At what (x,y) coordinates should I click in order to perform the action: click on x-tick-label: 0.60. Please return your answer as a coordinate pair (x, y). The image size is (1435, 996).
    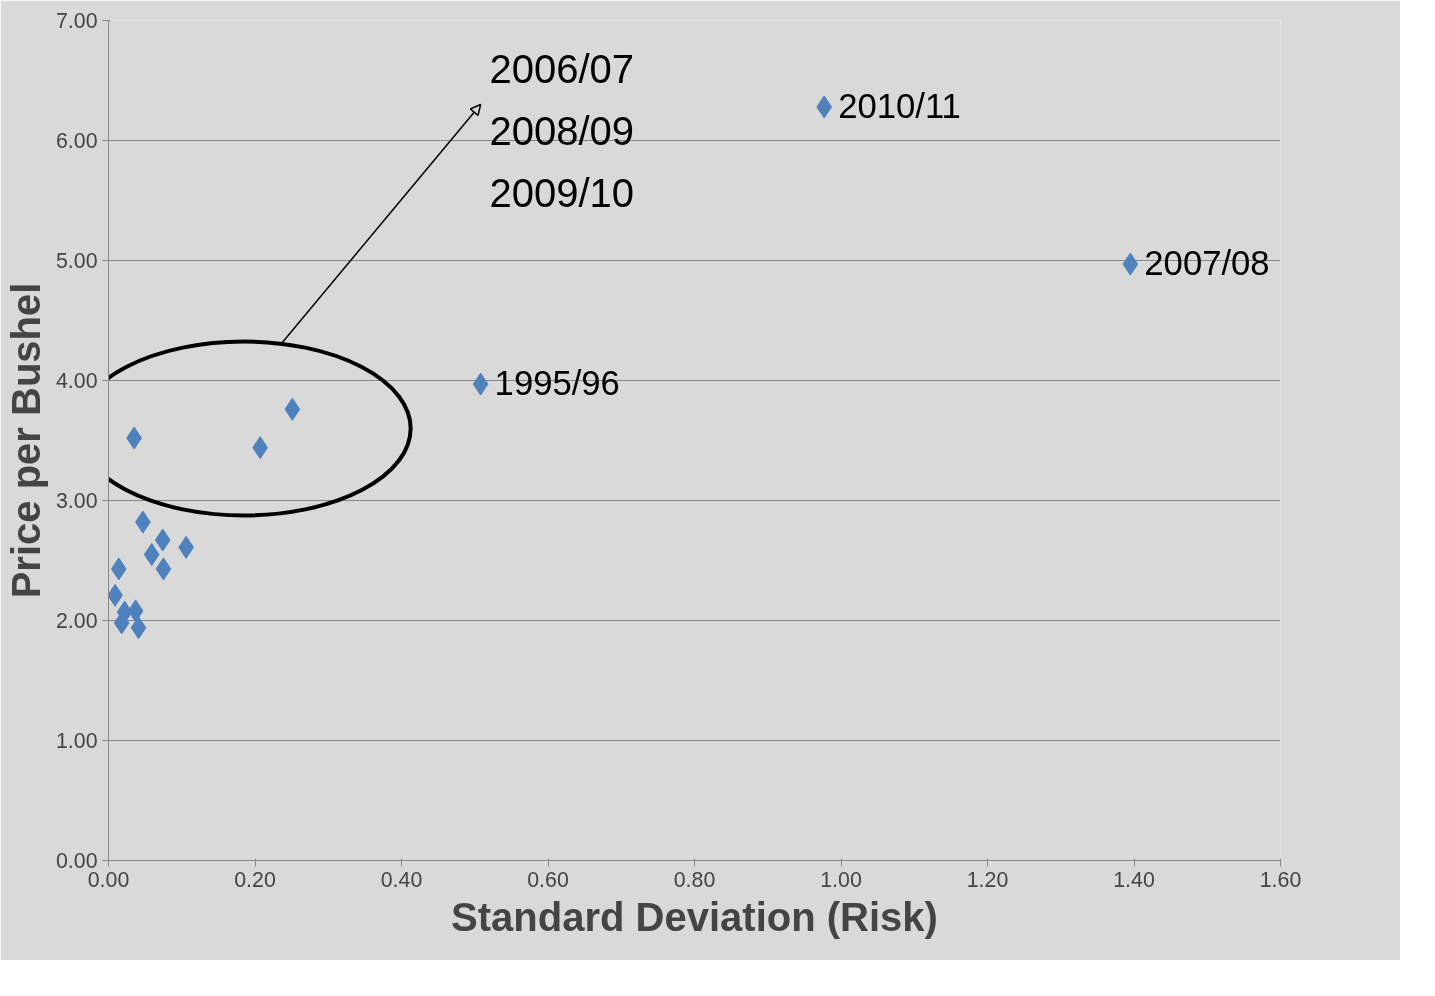
    Looking at the image, I should click on (548, 879).